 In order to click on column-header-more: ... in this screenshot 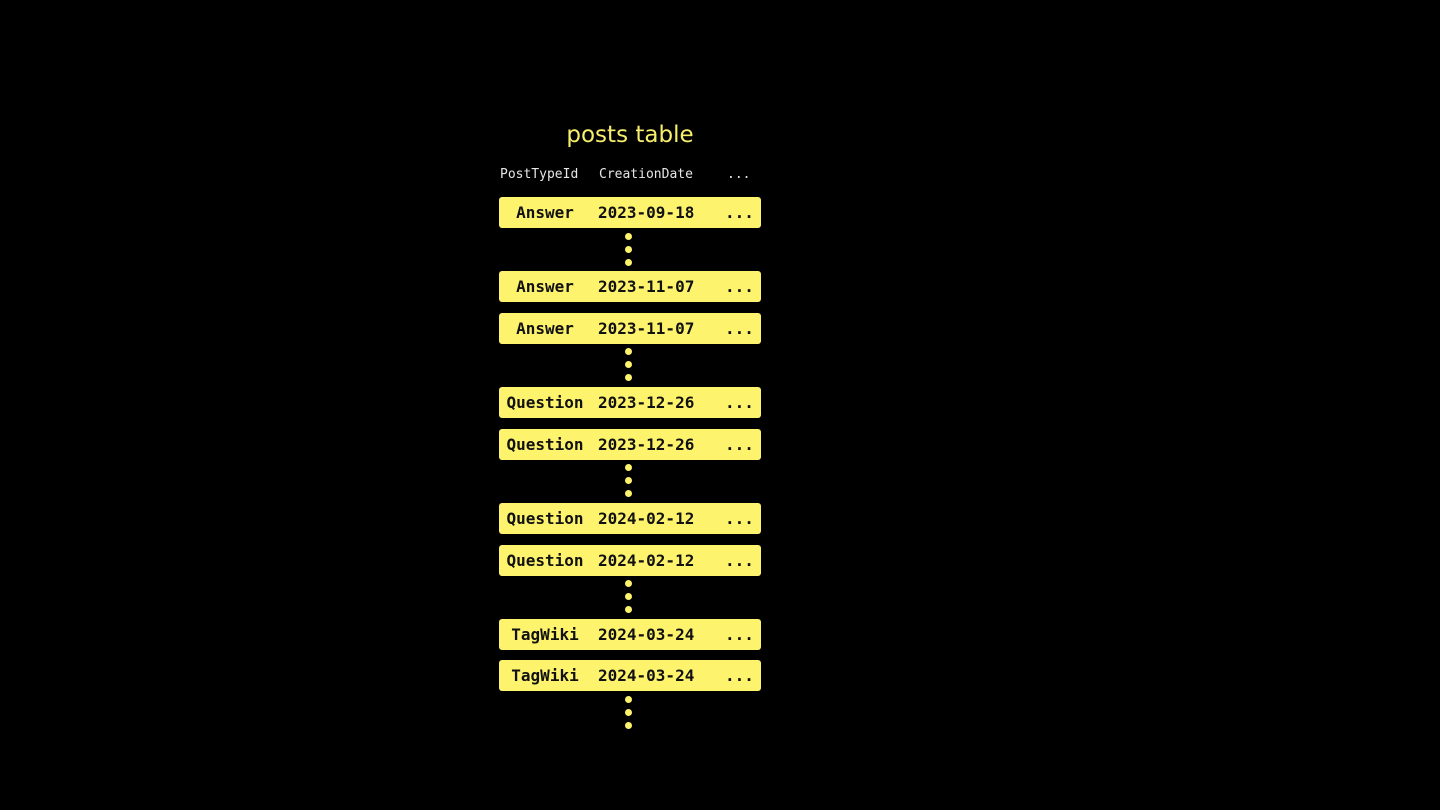, I will do `click(739, 174)`.